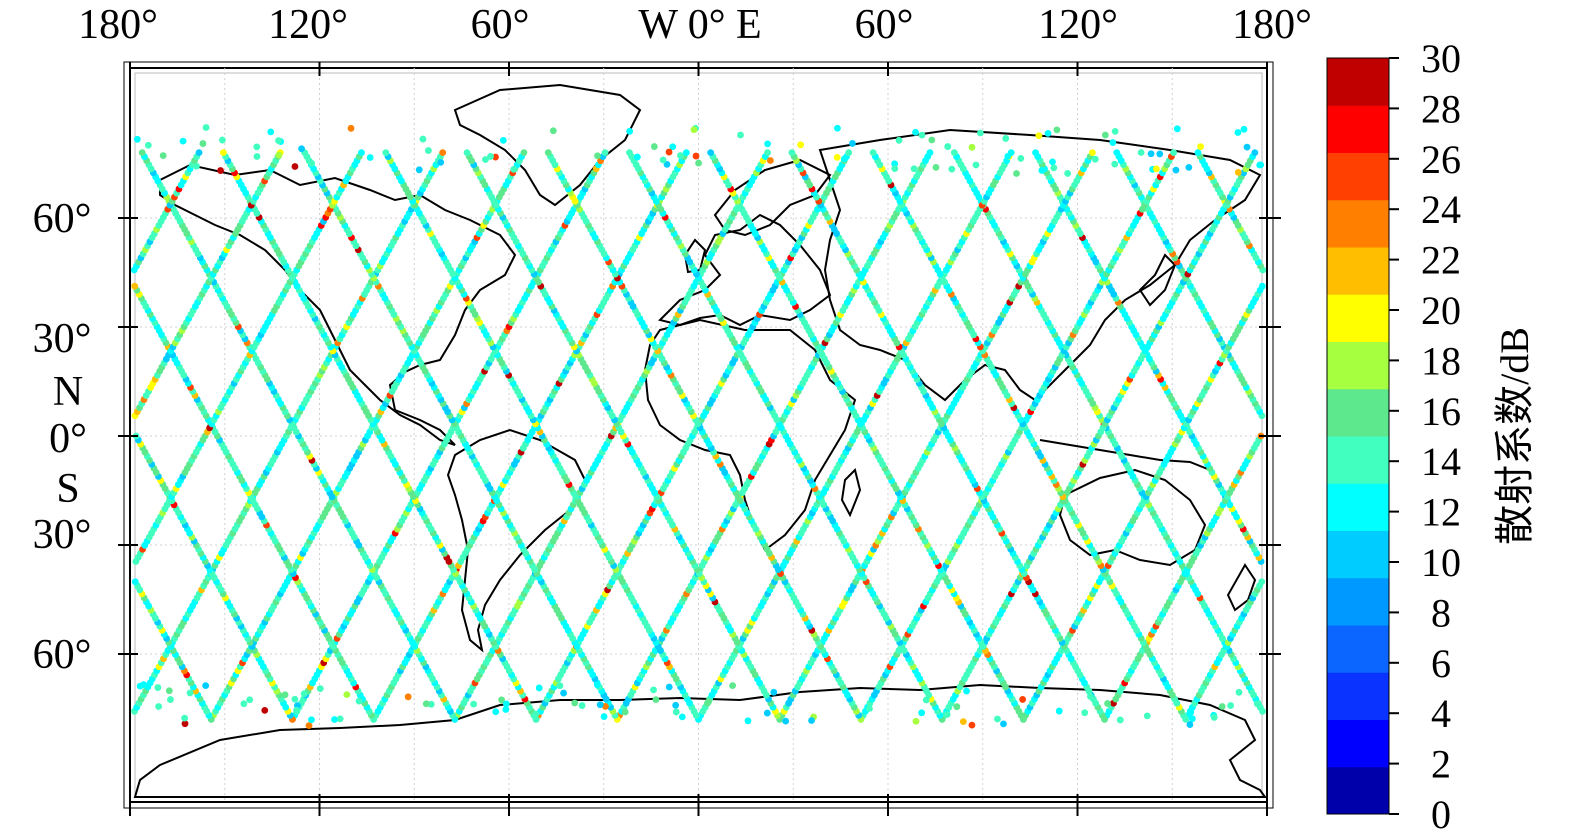 This screenshot has height=837, width=1575. I want to click on lat-label-60s: 60°, so click(62, 655).